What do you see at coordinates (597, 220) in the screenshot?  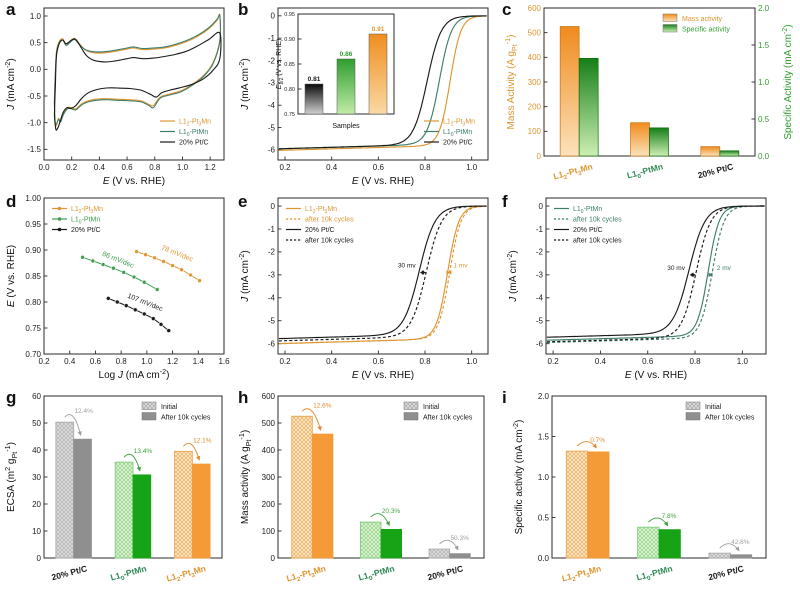 I see `svg-text: after 10k cycles` at bounding box center [597, 220].